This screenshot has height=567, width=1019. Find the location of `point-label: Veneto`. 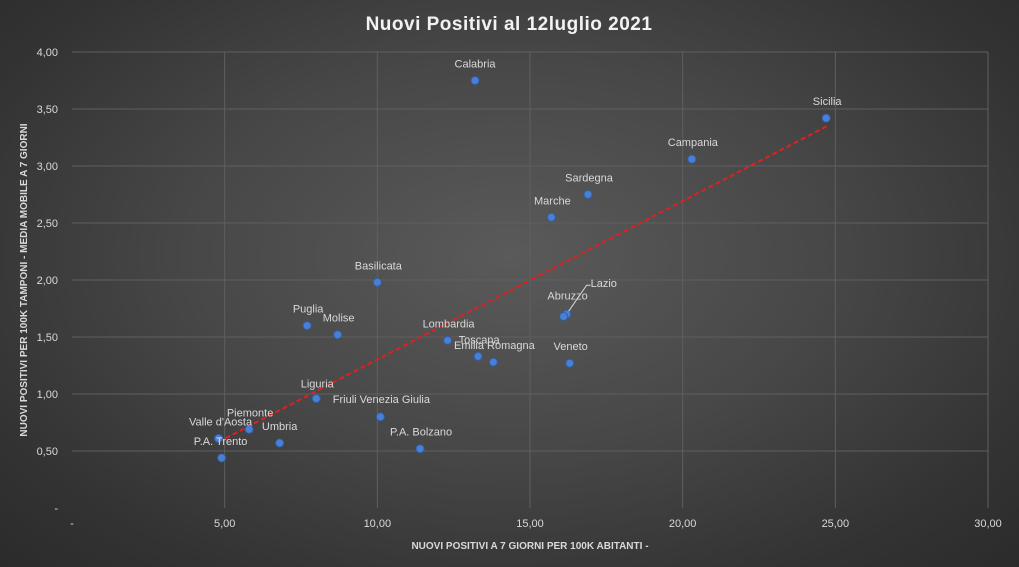

point-label: Veneto is located at coordinates (571, 347).